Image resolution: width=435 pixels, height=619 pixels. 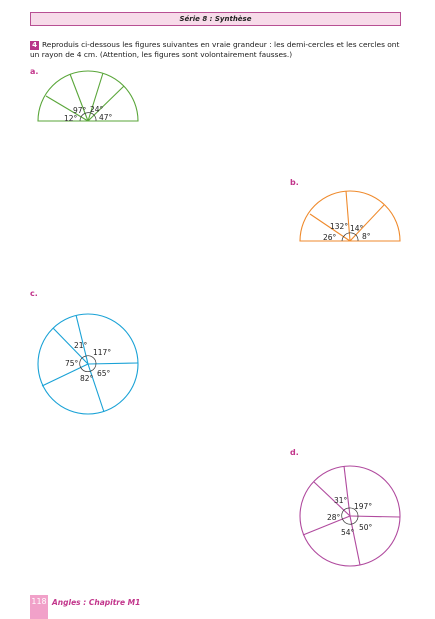 I want to click on figure-c-angle-label: 117°, so click(x=102, y=352).